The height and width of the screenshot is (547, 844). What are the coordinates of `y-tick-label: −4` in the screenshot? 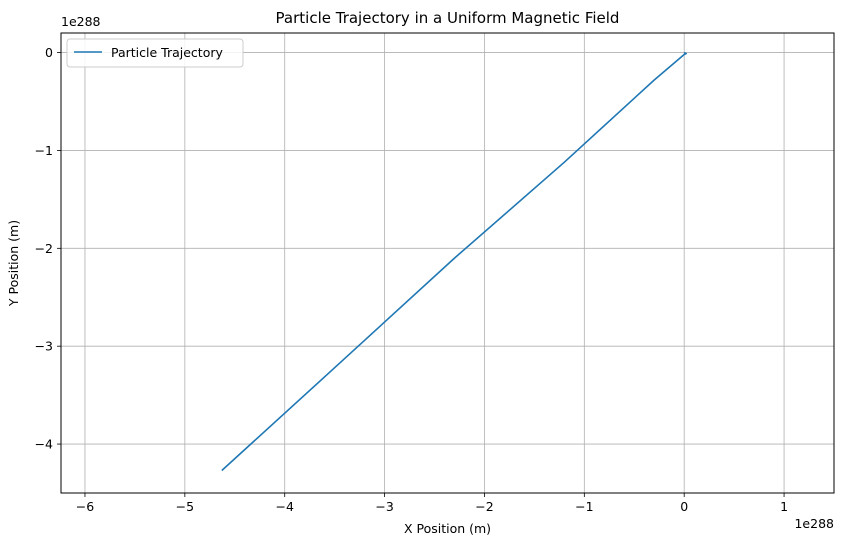 It's located at (44, 444).